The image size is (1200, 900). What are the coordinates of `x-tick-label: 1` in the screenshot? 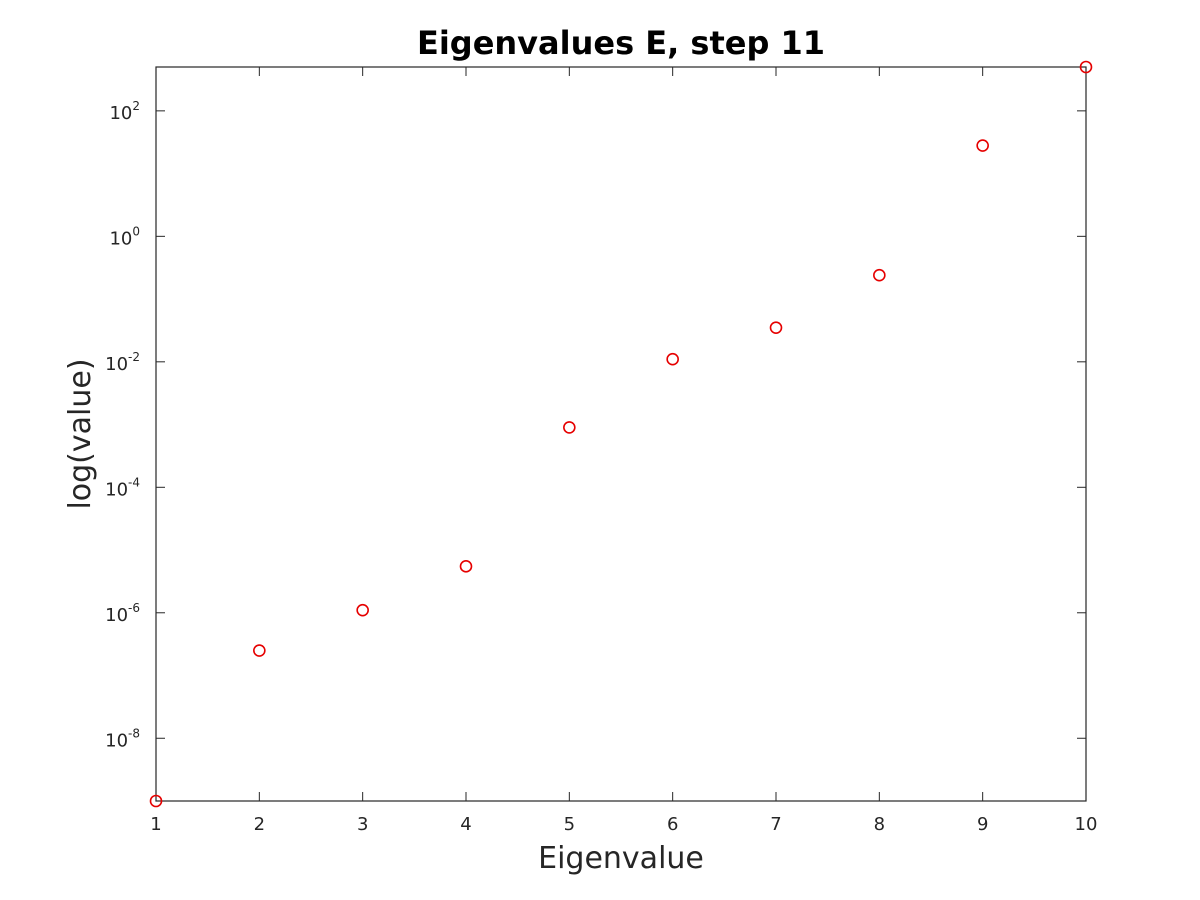 It's located at (155, 824).